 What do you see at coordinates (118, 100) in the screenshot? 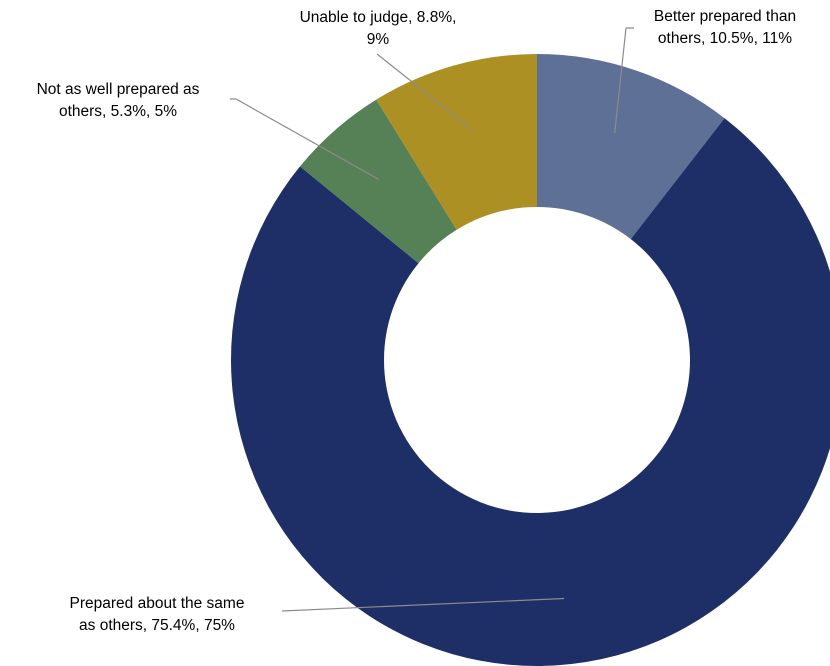
I see `data-label: Not as well prepared as others, 5.3%, 5%` at bounding box center [118, 100].